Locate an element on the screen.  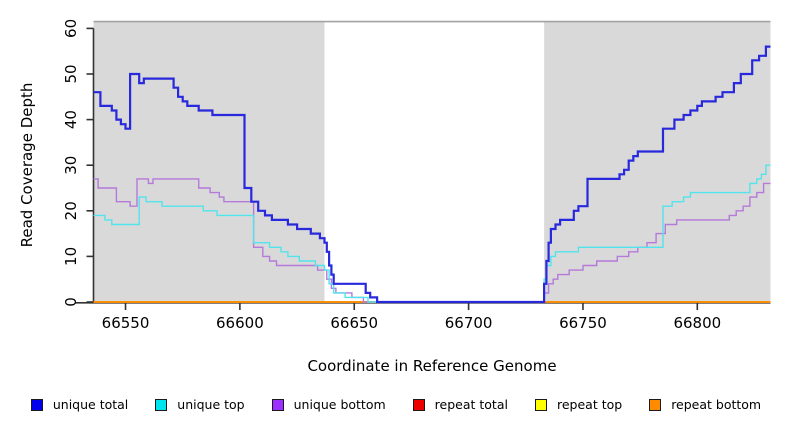
legend-label: unique bottom is located at coordinates (339, 404).